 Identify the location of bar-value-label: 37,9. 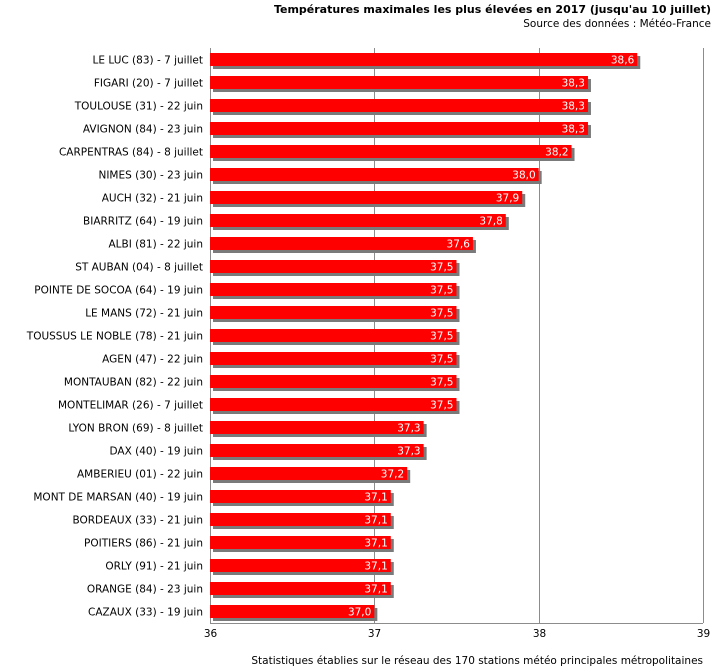
(507, 199).